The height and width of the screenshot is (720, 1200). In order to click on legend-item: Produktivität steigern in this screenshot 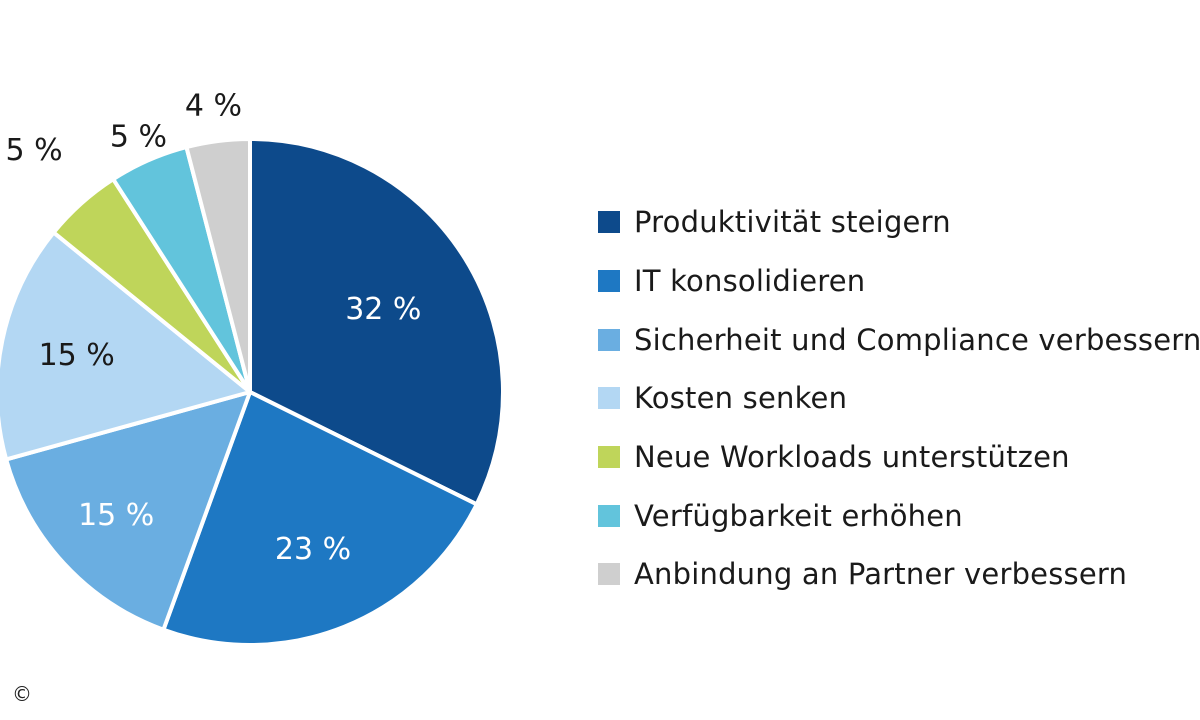, I will do `click(899, 222)`.